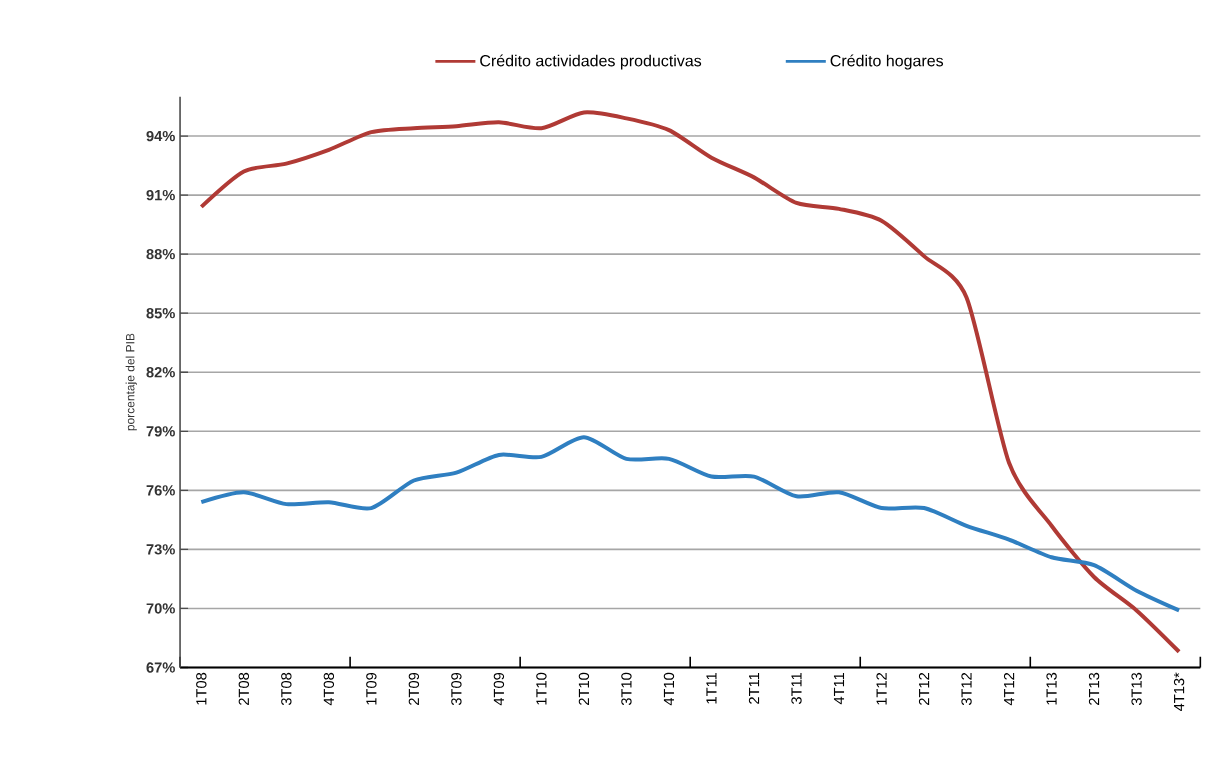 This screenshot has height=758, width=1211. Describe the element at coordinates (244, 689) in the screenshot. I see `x-tick-label: 2T08` at that location.